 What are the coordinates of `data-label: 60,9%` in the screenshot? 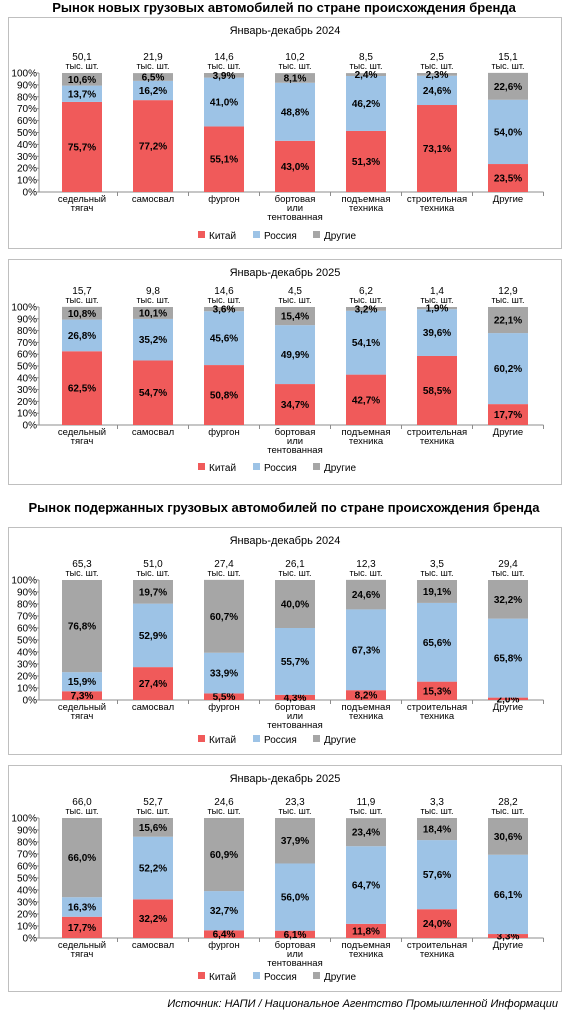 It's located at (224, 855).